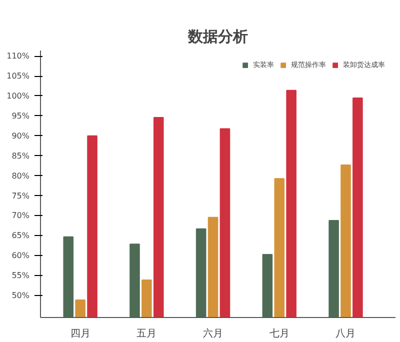  Describe the element at coordinates (21, 175) in the screenshot. I see `y-tick-label: 80%` at that location.